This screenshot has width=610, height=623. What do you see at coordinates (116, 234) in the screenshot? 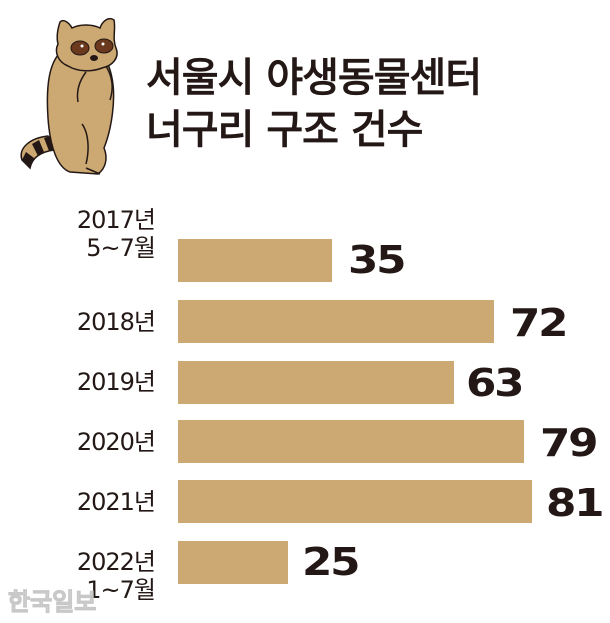
I see `category-label: 2017년 5~7월` at bounding box center [116, 234].